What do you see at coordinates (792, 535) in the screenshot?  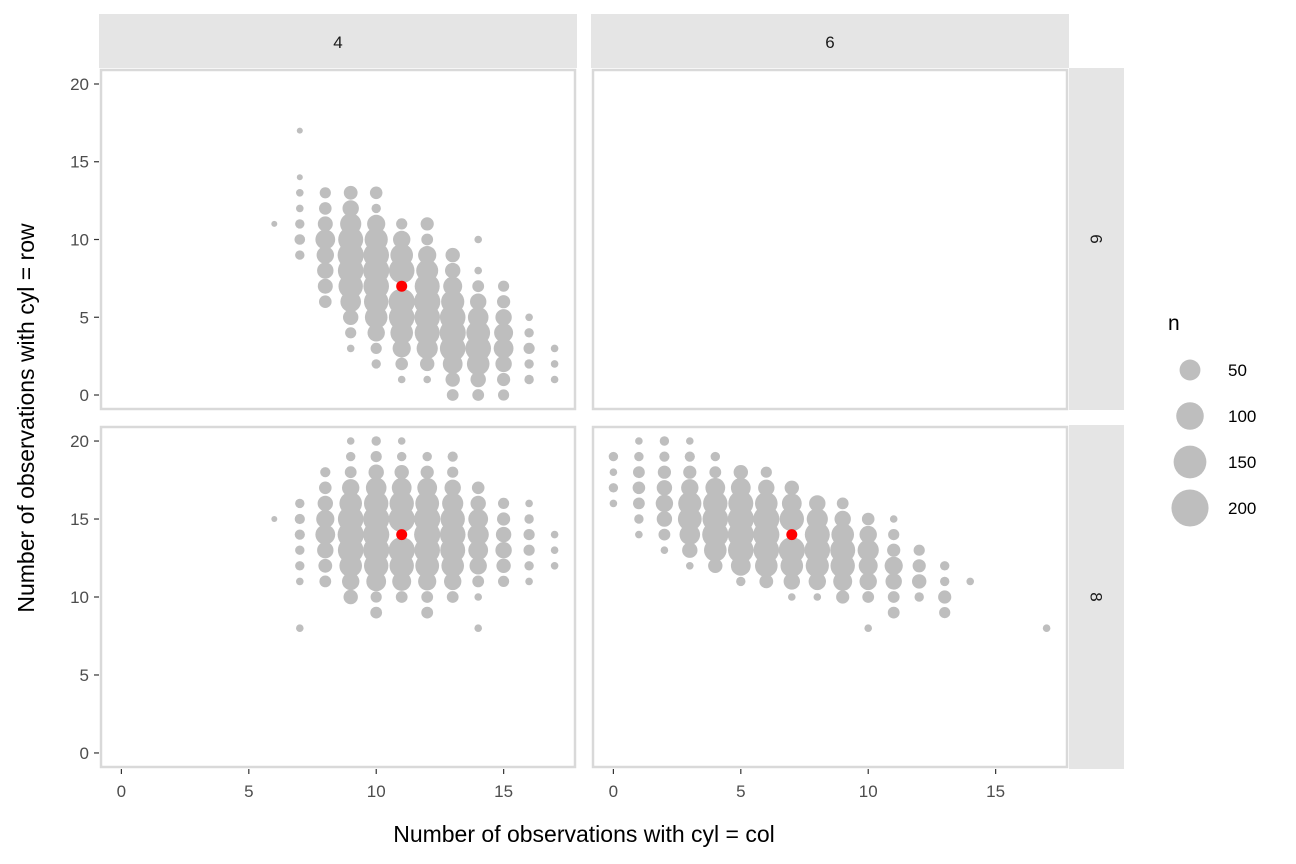 I see `highlight-point` at bounding box center [792, 535].